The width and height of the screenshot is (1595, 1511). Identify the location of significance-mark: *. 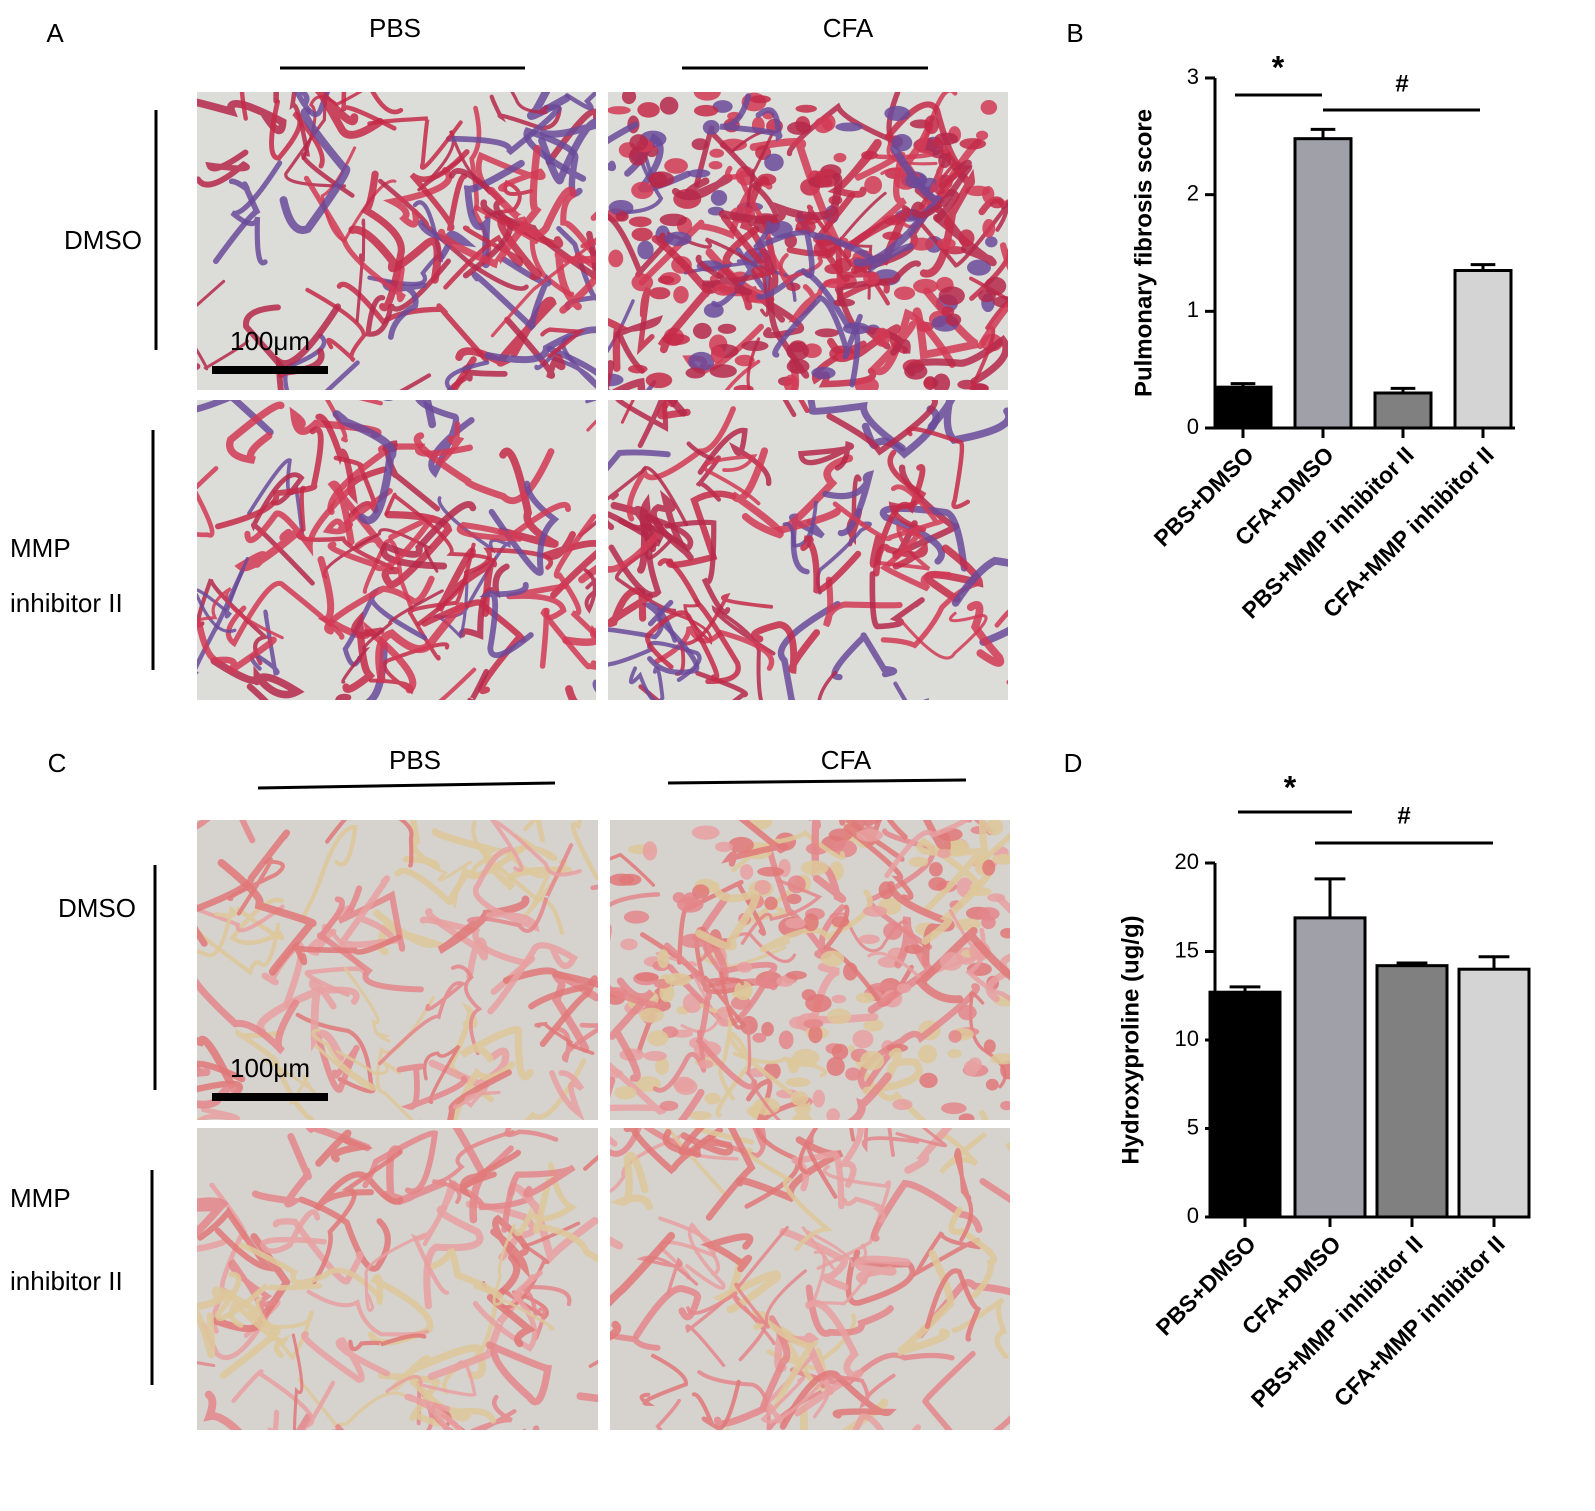
(1278, 67).